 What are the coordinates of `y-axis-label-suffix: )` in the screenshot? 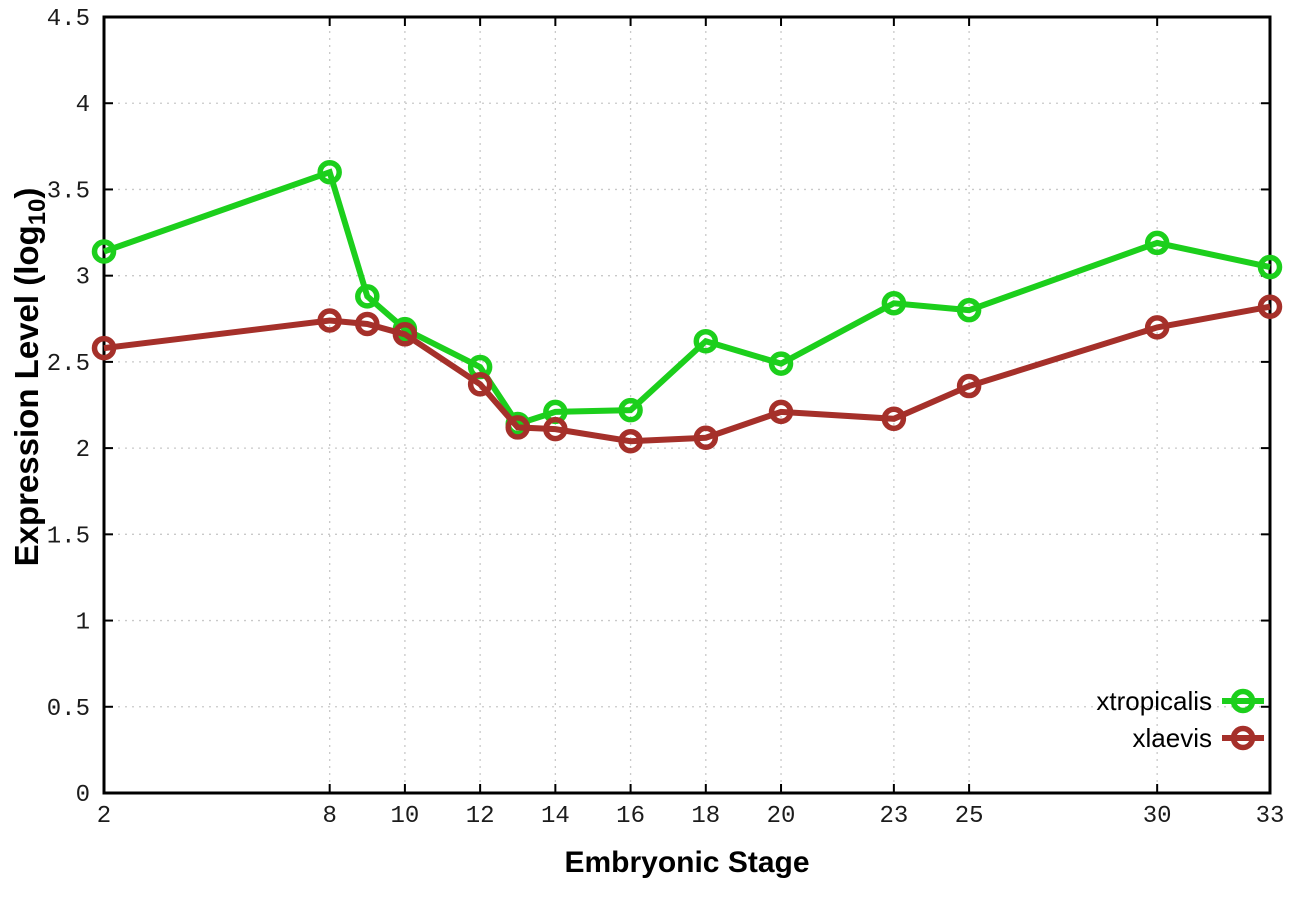 It's located at (26, 193).